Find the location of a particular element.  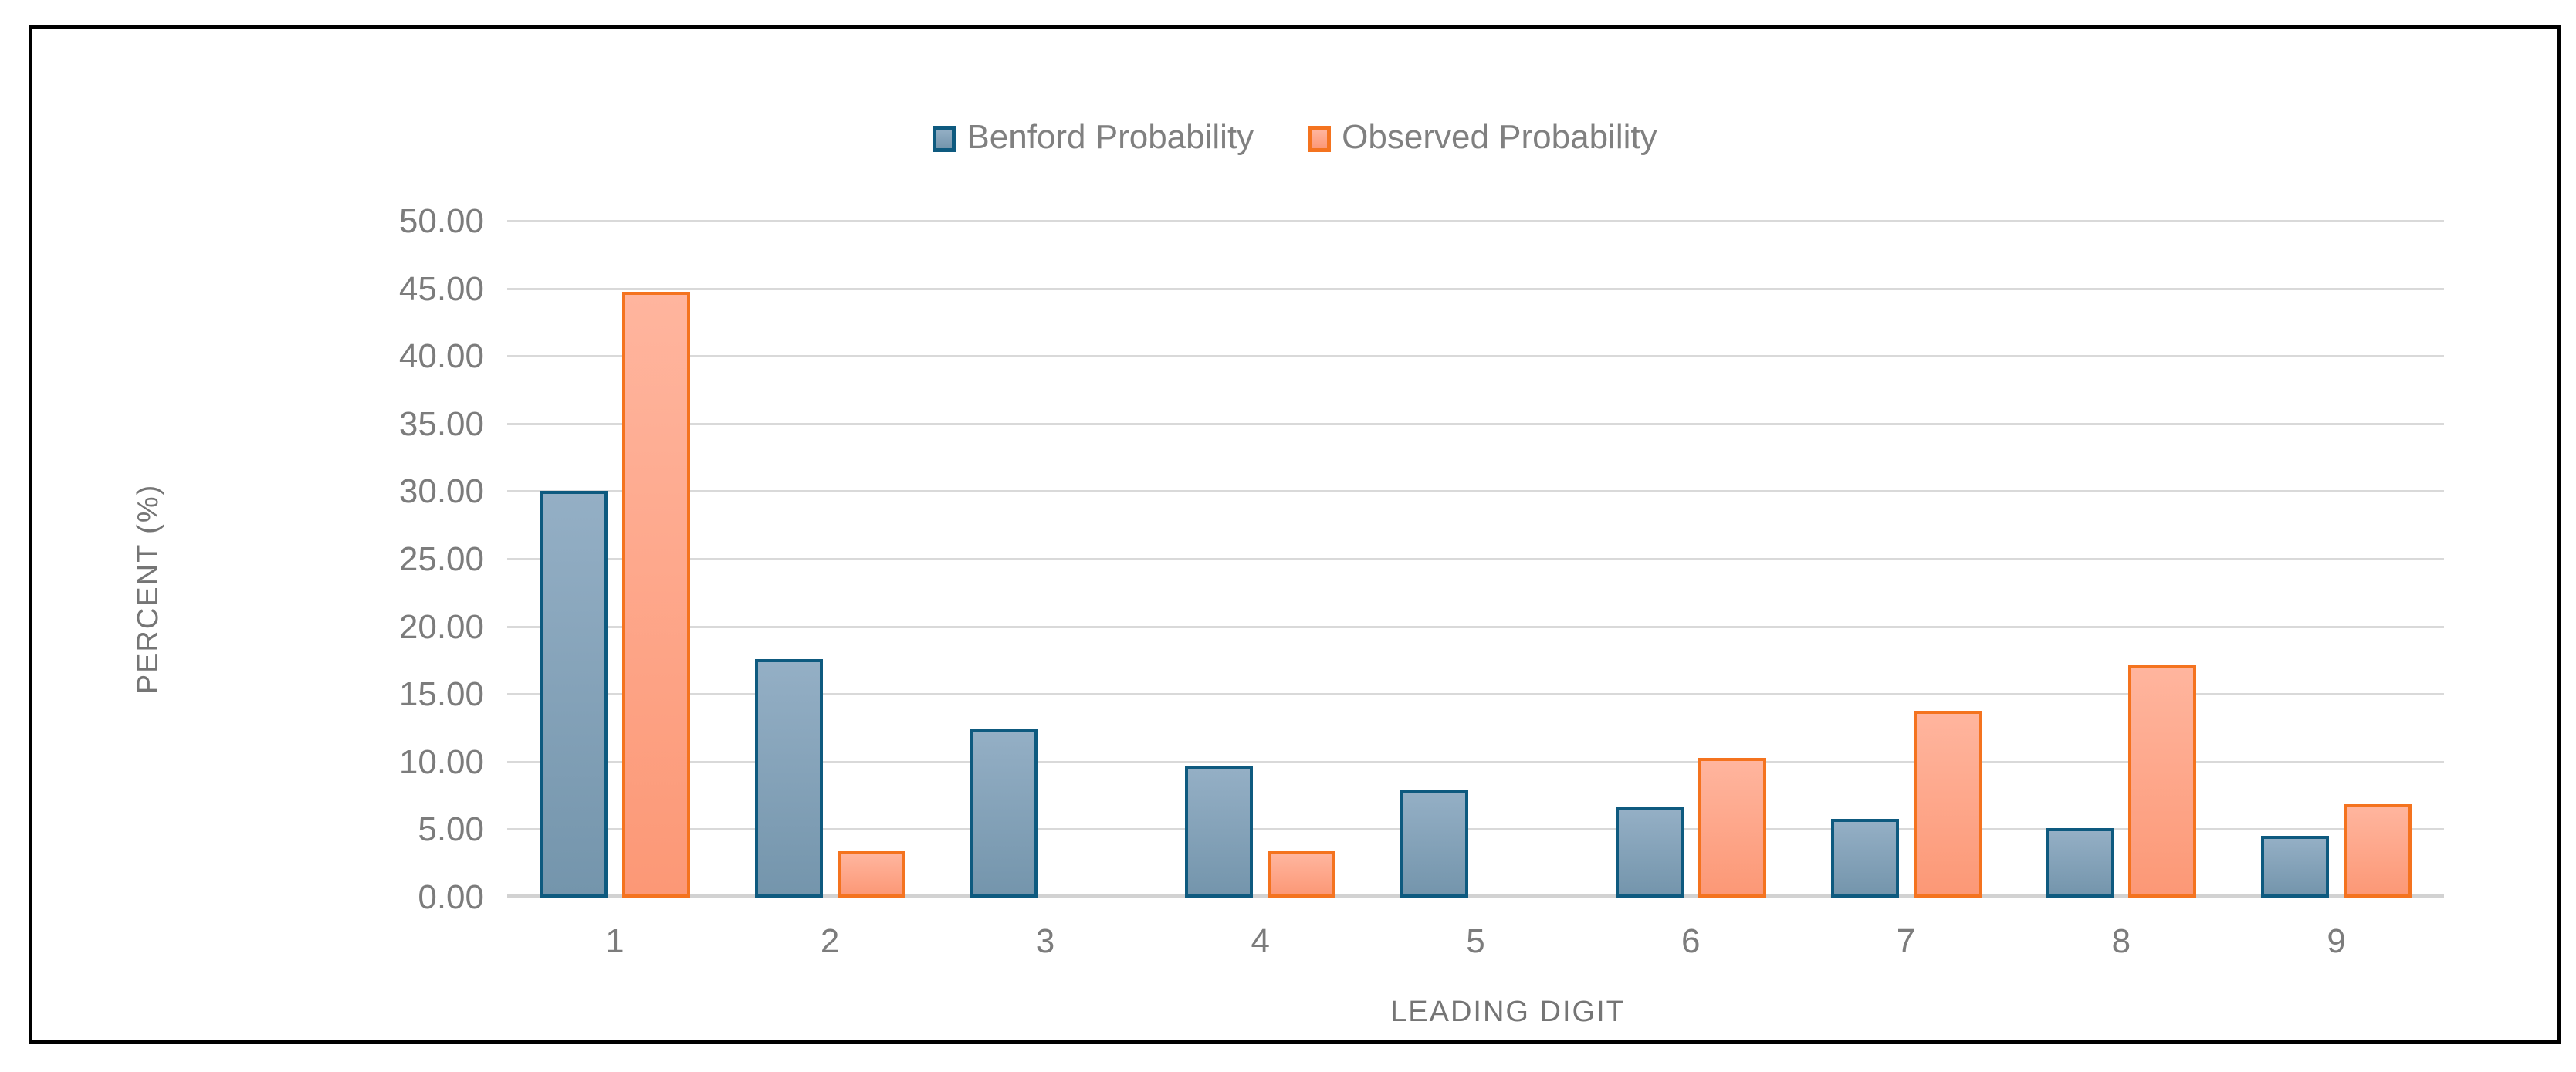

y-tick-label-0.00: 0.00 is located at coordinates (451, 897).